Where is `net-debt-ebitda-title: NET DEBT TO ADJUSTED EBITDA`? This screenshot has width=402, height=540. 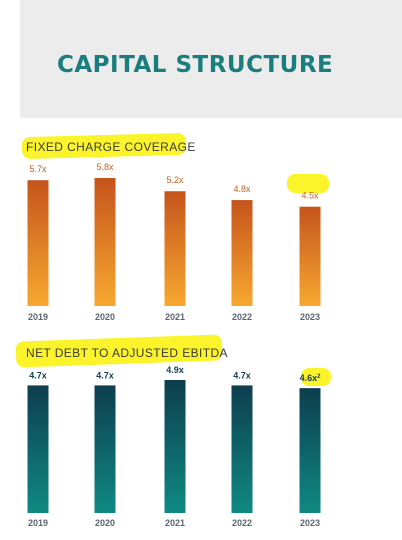 net-debt-ebitda-title: NET DEBT TO ADJUSTED EBITDA is located at coordinates (127, 353).